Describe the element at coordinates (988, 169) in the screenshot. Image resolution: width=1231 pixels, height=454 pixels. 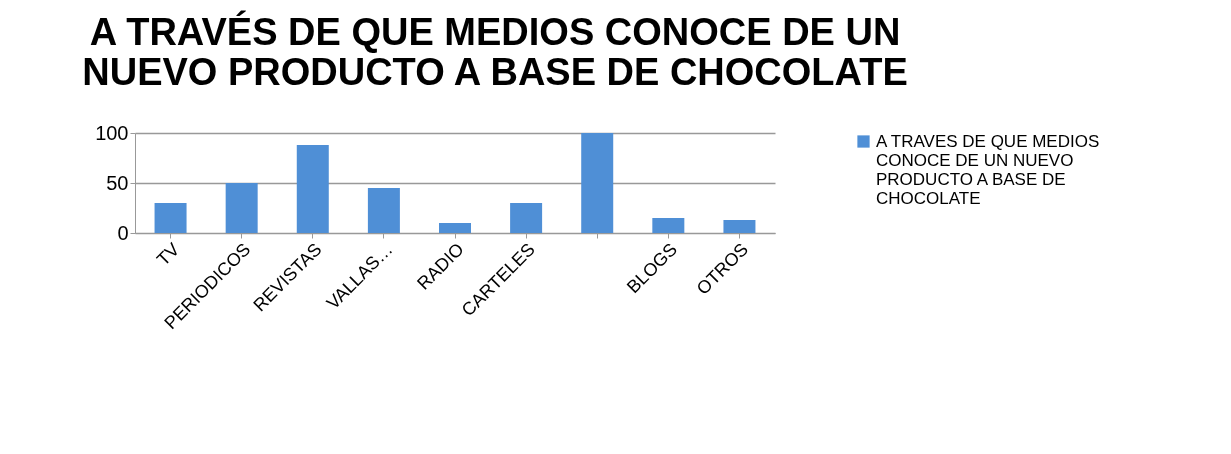
I see `legend-label: A TRAVES DE QUE MEDIOS CONOCE DE UN NUEVO PRODUCTO A BASE DE CHOCOLATE` at that location.